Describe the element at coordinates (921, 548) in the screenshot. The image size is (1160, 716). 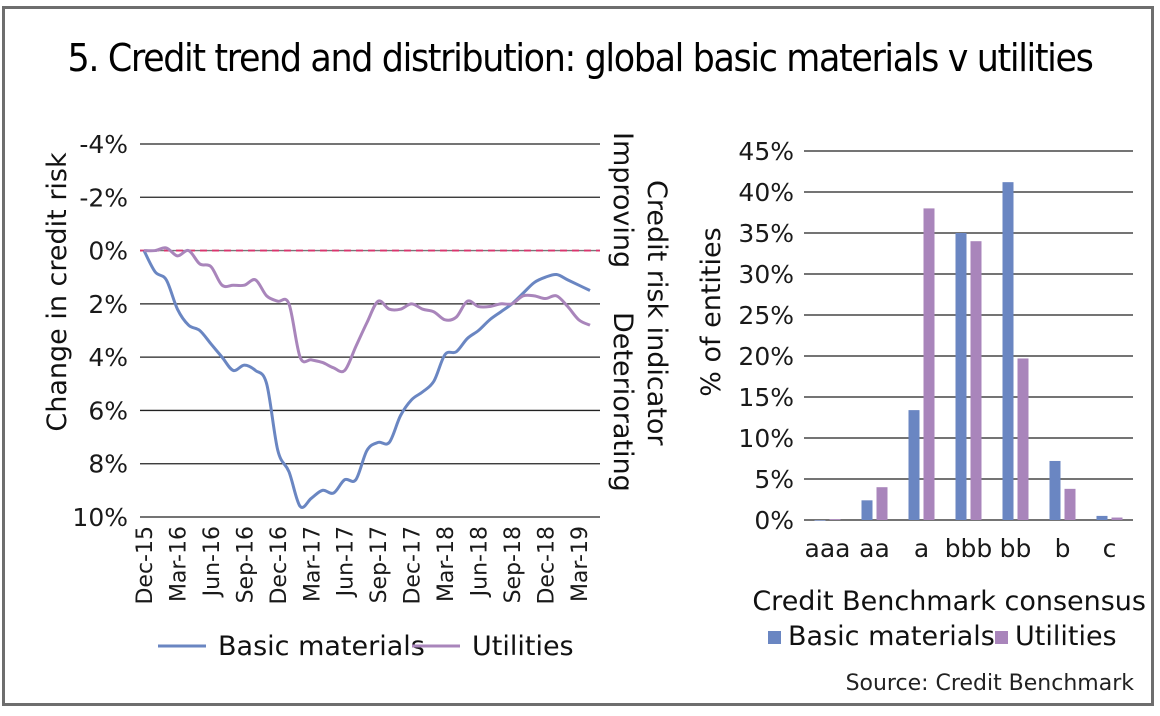
I see `x-tick-label: a` at that location.